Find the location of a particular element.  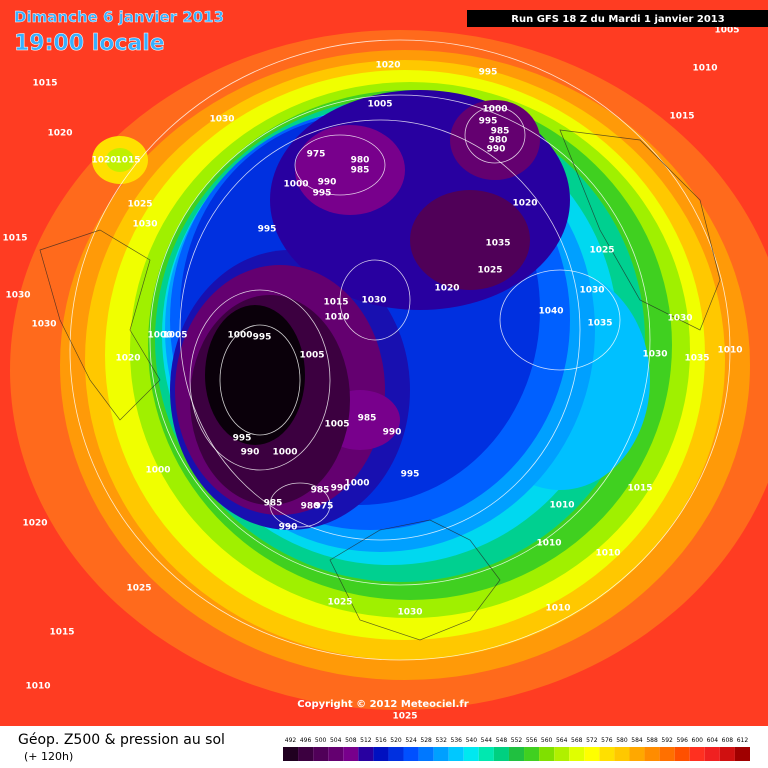

scale-label: 576 is located at coordinates (607, 740).